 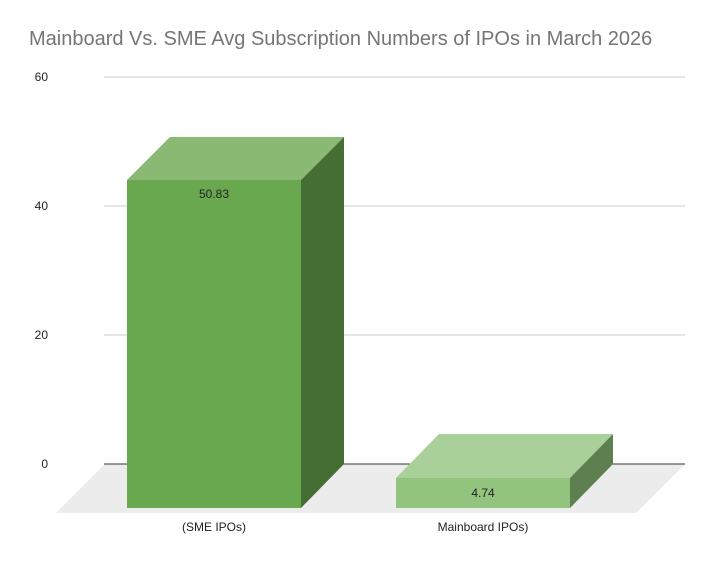 I want to click on y-tick-40: 40, so click(x=42, y=206).